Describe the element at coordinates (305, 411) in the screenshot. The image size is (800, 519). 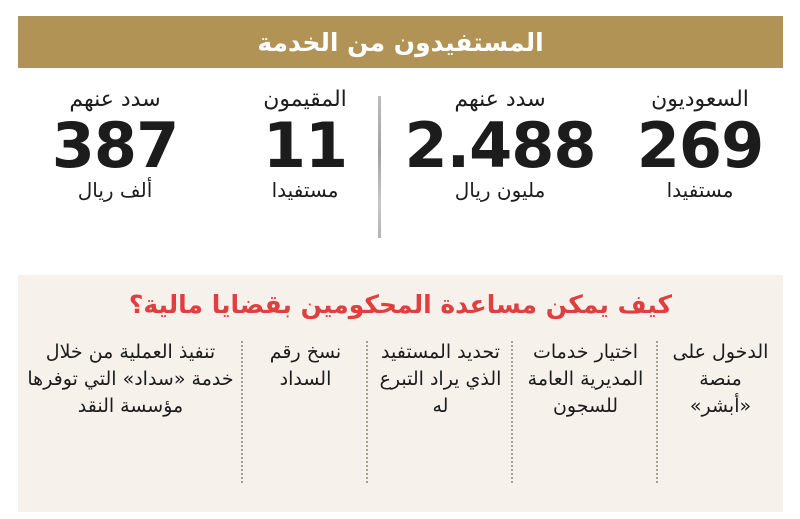
I see `step-item-4: نسخ رقم السداد` at that location.